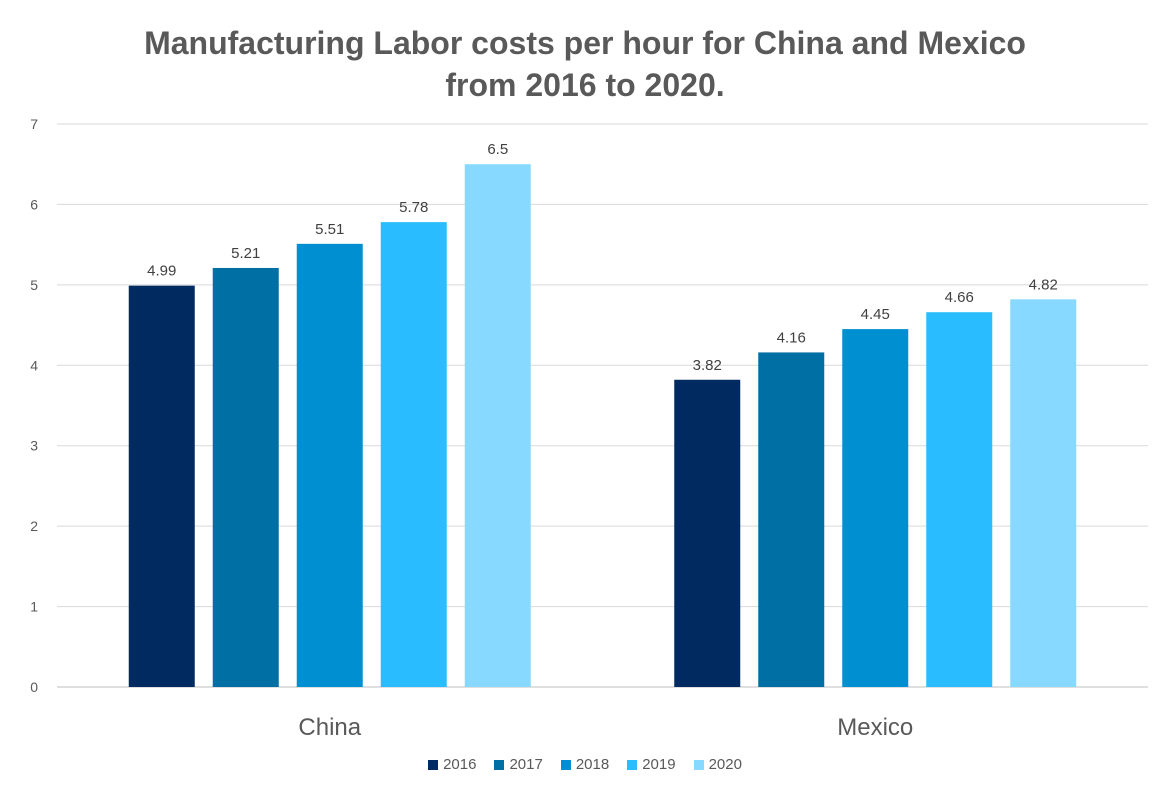  What do you see at coordinates (413, 454) in the screenshot?
I see `bar-china-2019` at bounding box center [413, 454].